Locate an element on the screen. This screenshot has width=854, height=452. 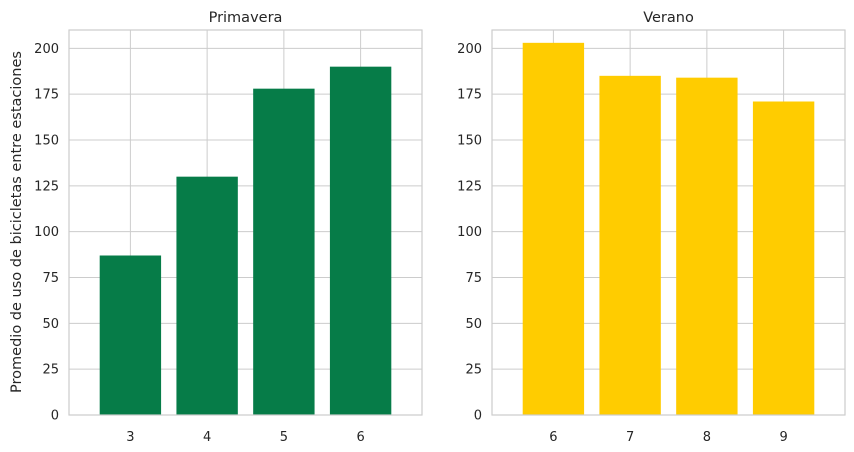
chart0-x-tick-label: 4 is located at coordinates (207, 437).